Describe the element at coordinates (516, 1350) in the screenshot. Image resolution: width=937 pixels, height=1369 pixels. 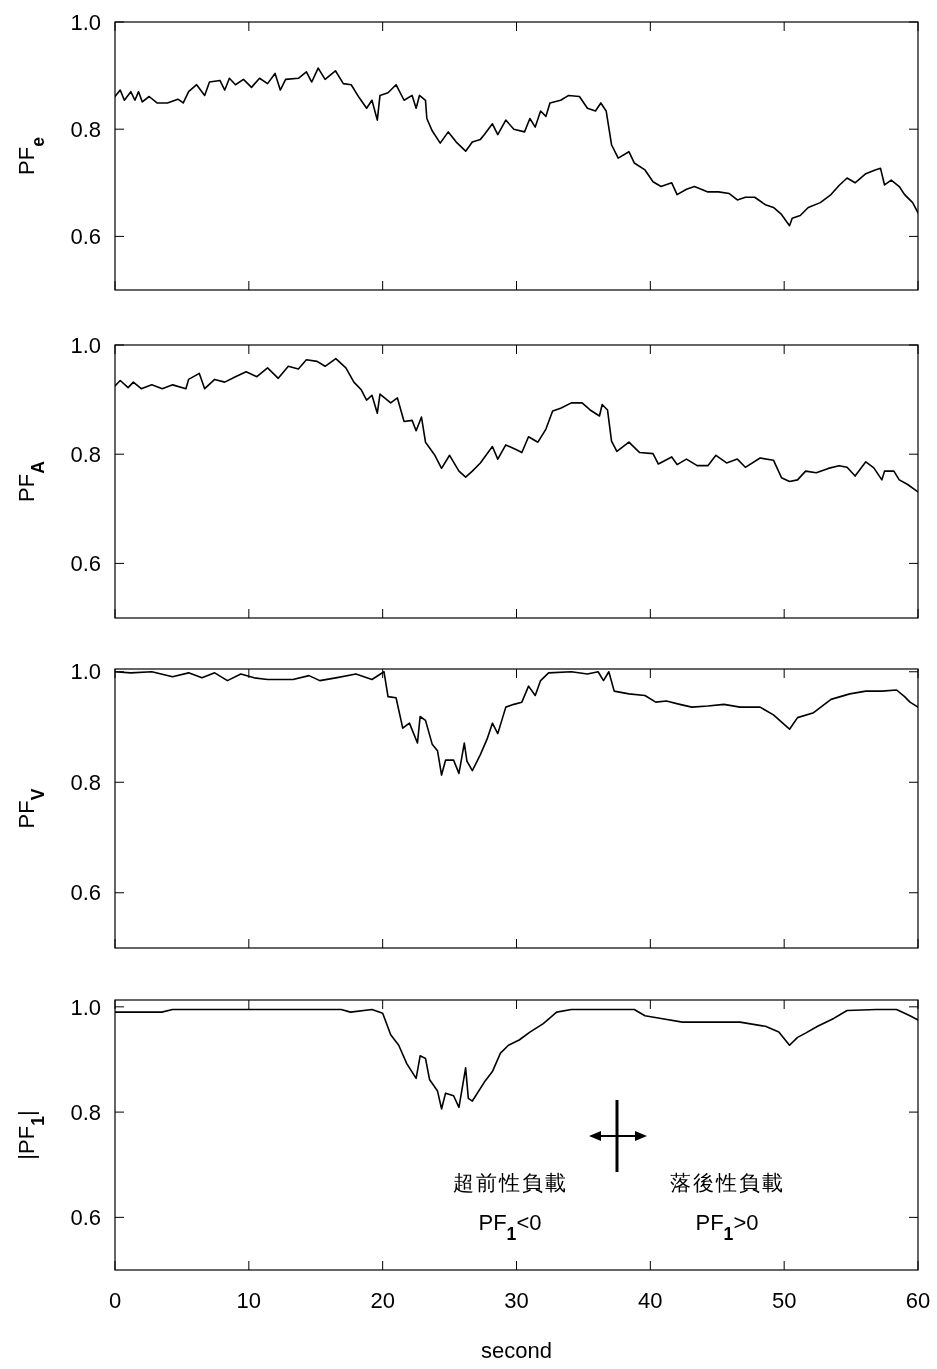
I see `x-axis-title: second` at that location.